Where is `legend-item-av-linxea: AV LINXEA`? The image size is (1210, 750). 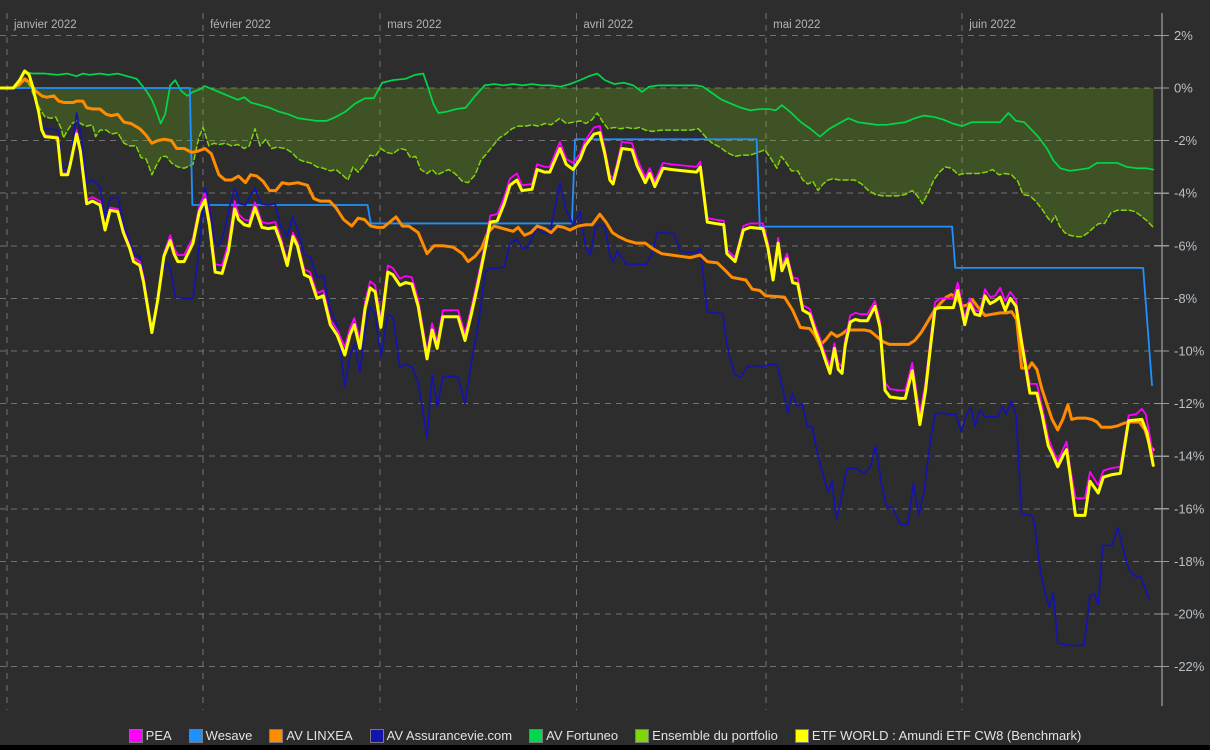
legend-item-av-linxea: AV LINXEA is located at coordinates (311, 735).